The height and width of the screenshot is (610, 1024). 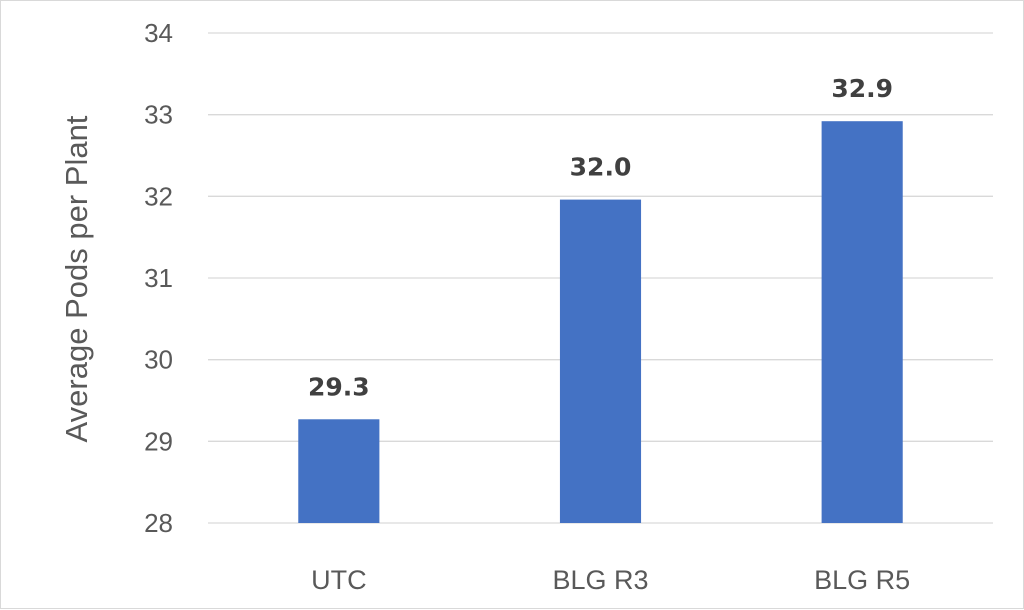 I want to click on y-tick-label: 33, so click(x=158, y=115).